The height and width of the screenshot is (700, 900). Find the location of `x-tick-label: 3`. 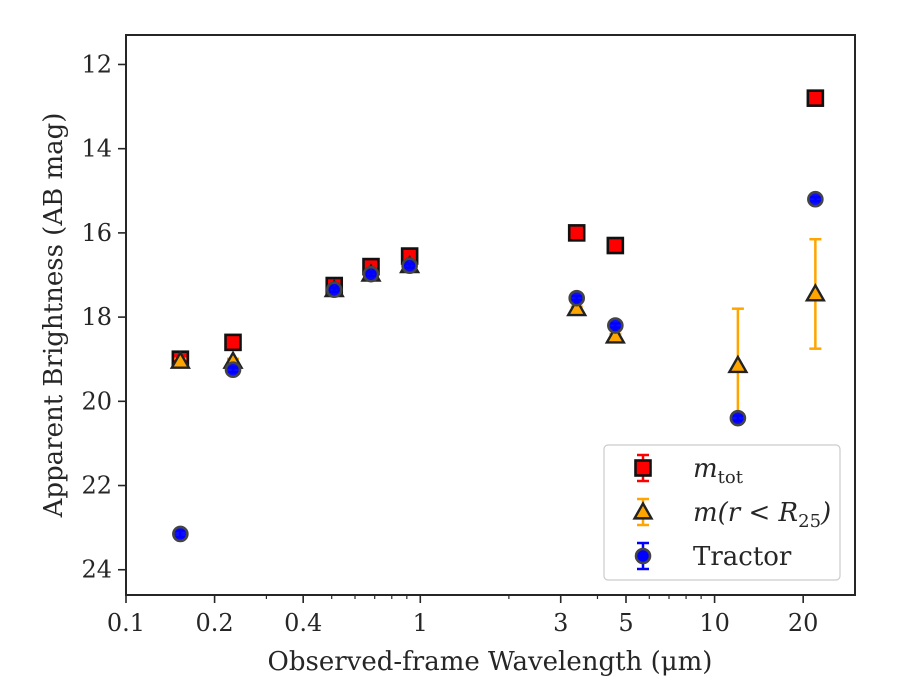

x-tick-label: 3 is located at coordinates (560, 623).